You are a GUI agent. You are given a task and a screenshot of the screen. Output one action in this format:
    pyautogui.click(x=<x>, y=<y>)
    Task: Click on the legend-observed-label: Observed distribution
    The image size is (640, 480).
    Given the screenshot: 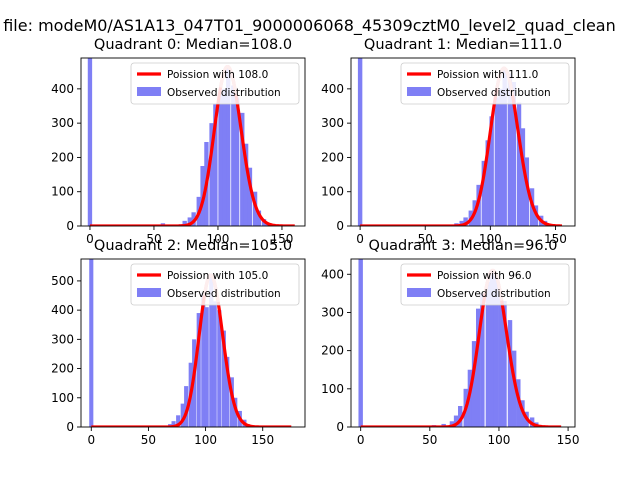 What is the action you would take?
    pyautogui.click(x=494, y=294)
    